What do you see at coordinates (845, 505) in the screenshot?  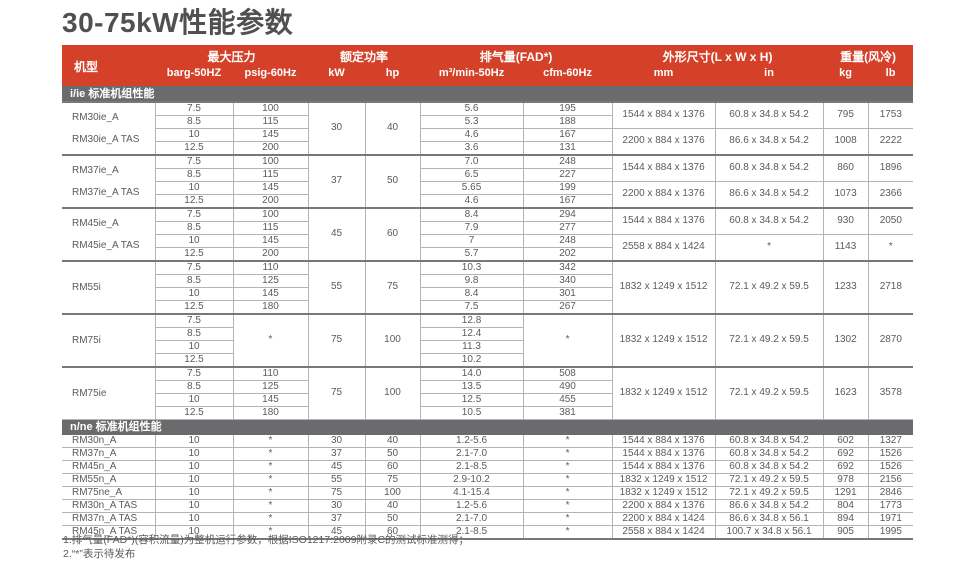 I see `cell-kg: 804` at bounding box center [845, 505].